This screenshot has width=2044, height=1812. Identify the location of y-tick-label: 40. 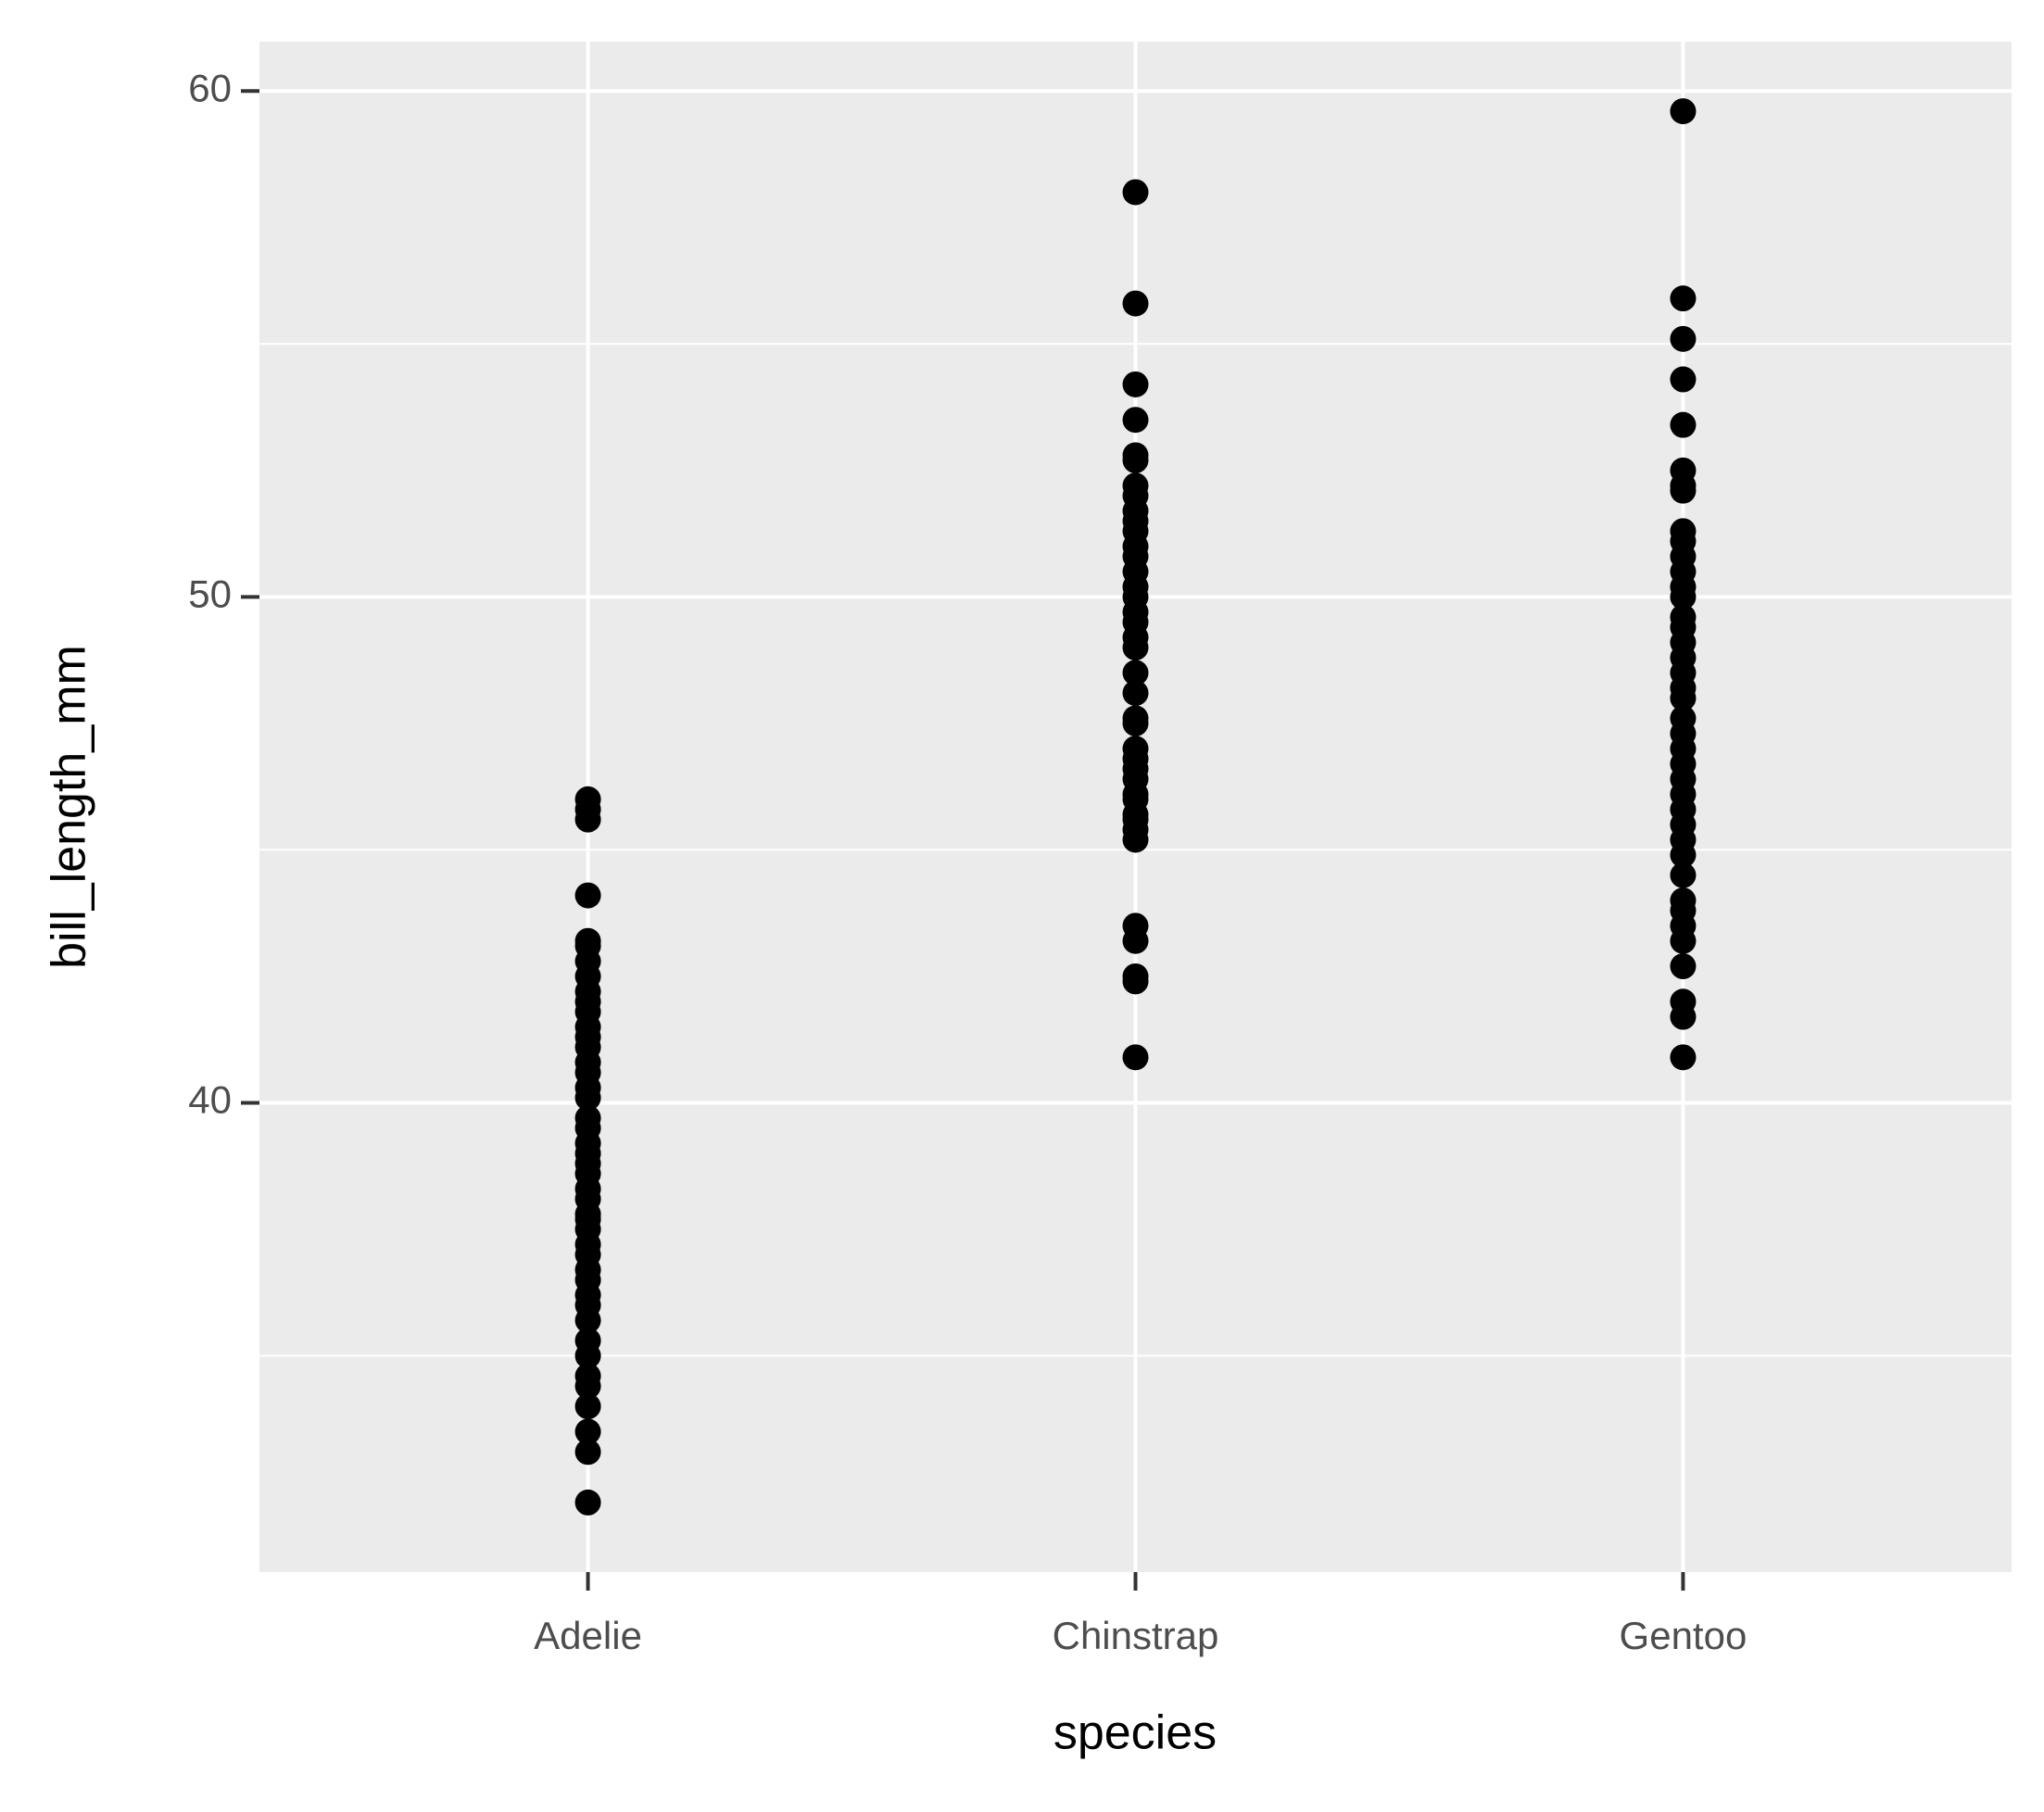
(210, 1100).